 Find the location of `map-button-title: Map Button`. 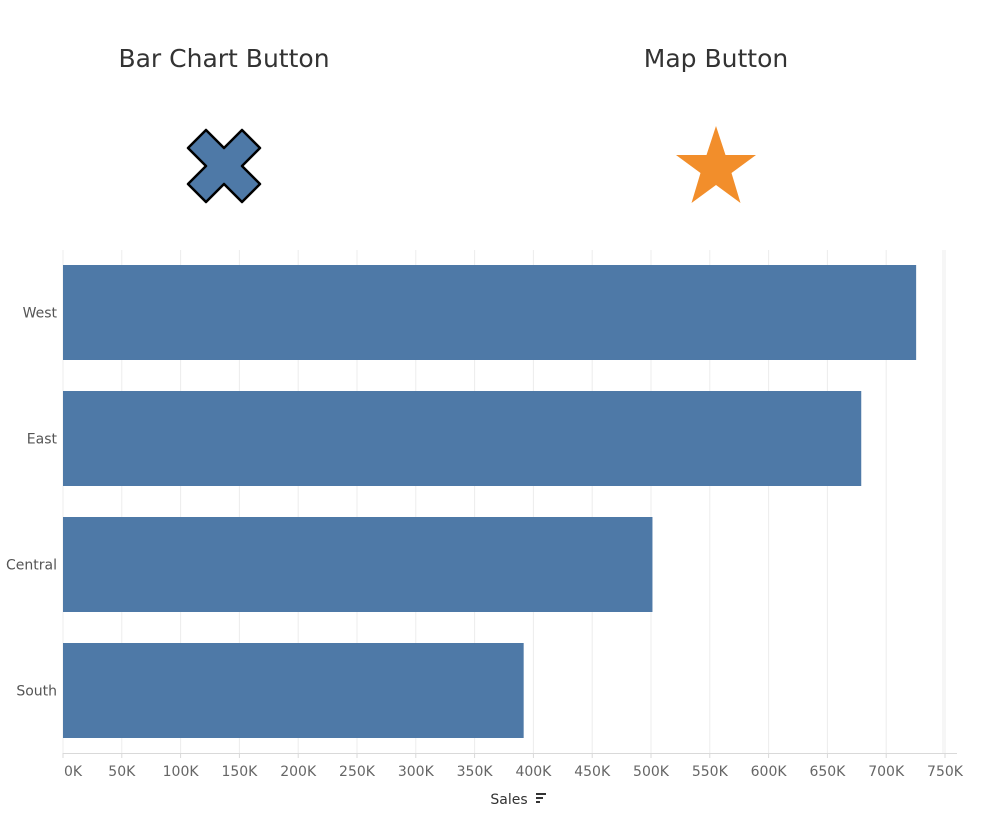

map-button-title: Map Button is located at coordinates (716, 58).